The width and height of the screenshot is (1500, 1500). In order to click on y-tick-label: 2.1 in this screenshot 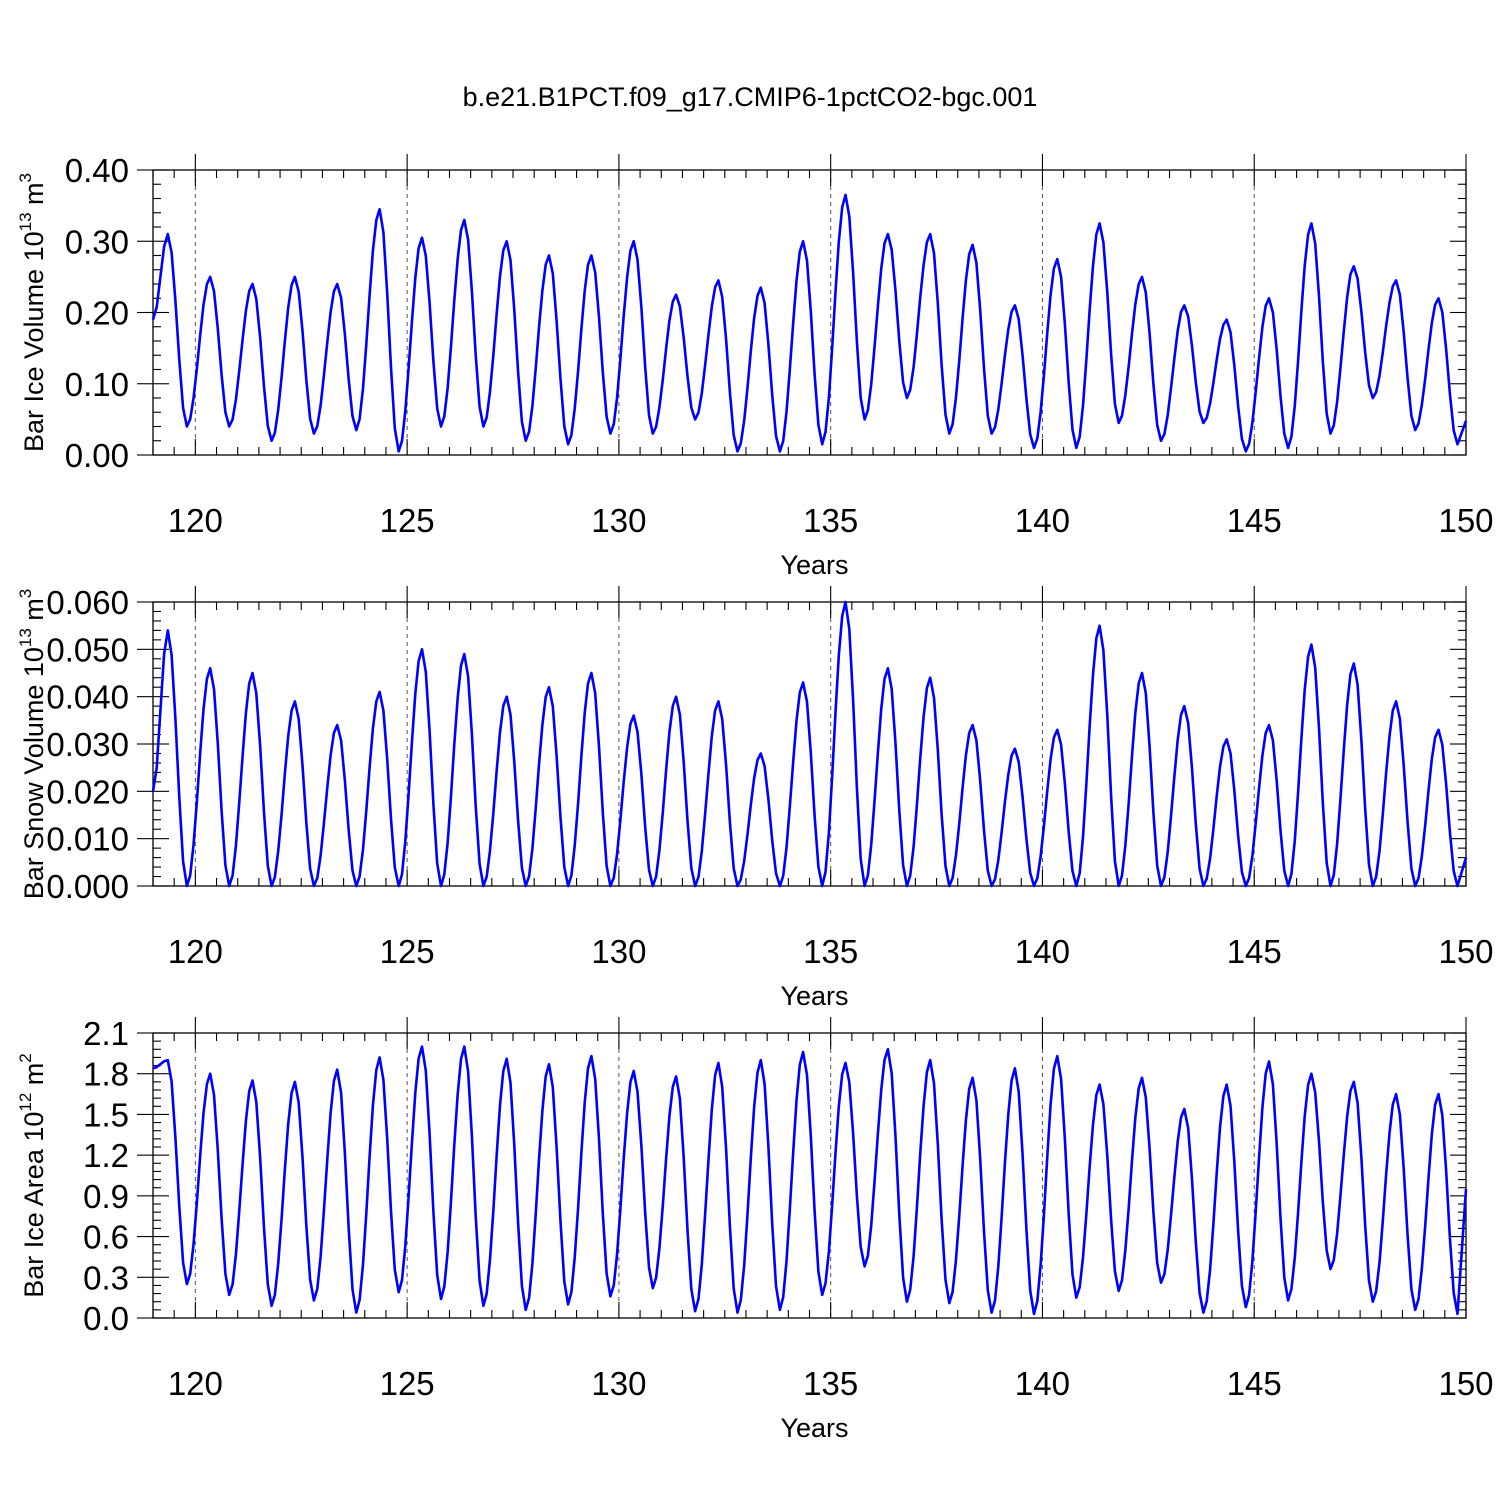, I will do `click(106, 1033)`.